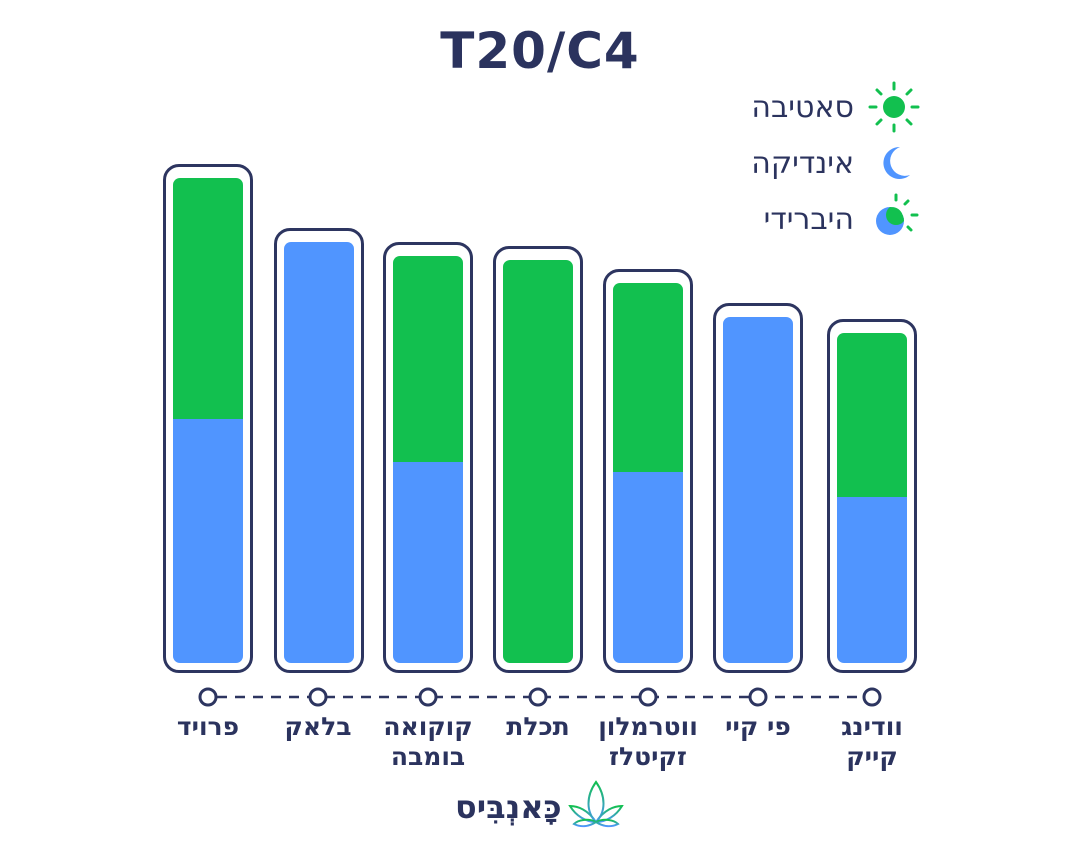 Image resolution: width=1080 pixels, height=852 pixels. I want to click on category-label-5: ווטרמלון זקיטלז, so click(648, 742).